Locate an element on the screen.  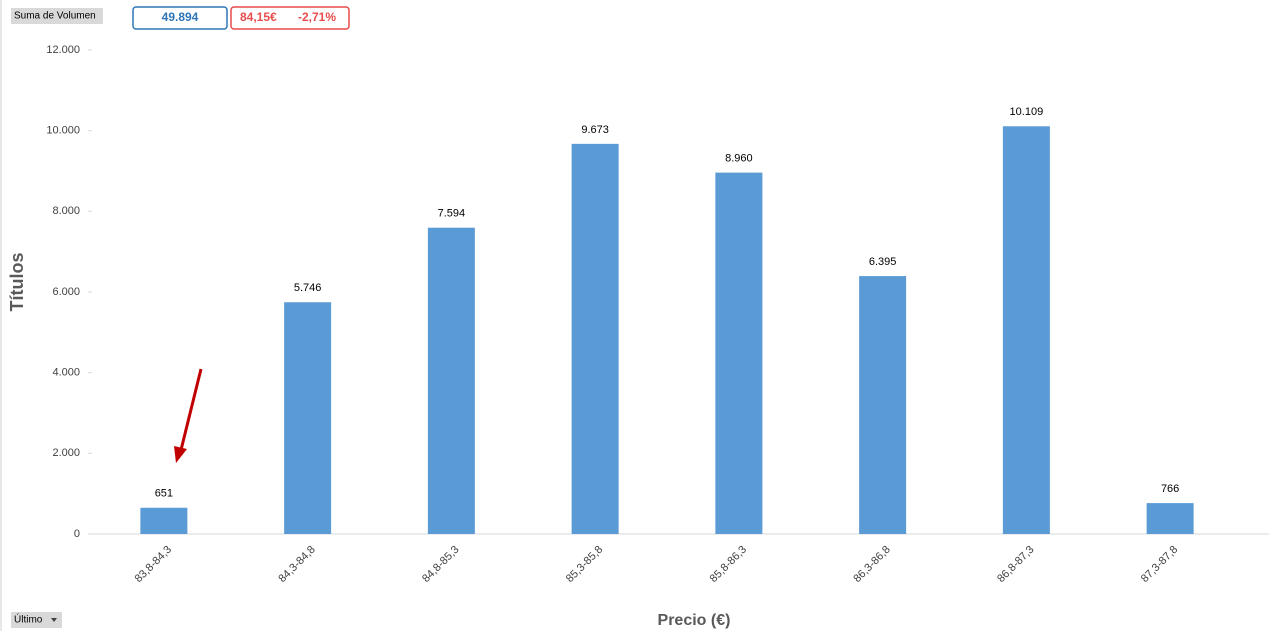
filter-button-bg is located at coordinates (36, 620).